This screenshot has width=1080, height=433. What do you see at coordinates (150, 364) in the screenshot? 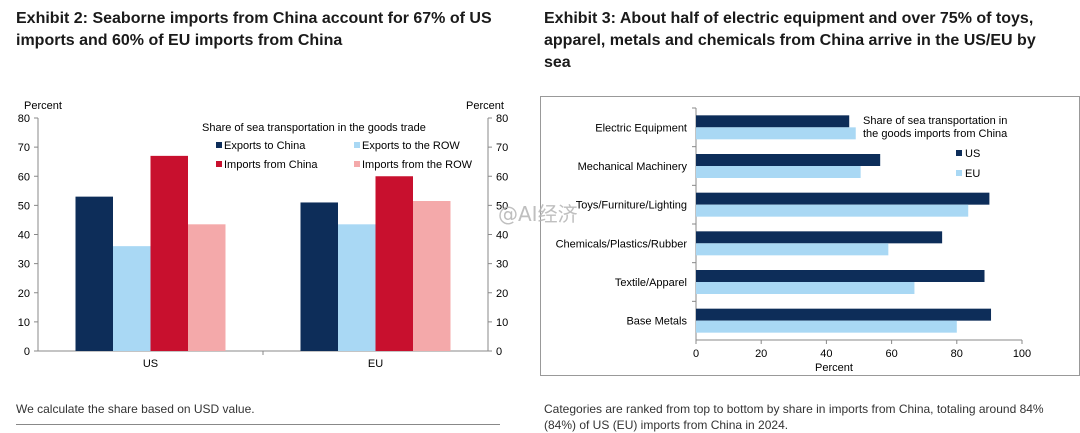
I see `x-tick-label: US` at bounding box center [150, 364].